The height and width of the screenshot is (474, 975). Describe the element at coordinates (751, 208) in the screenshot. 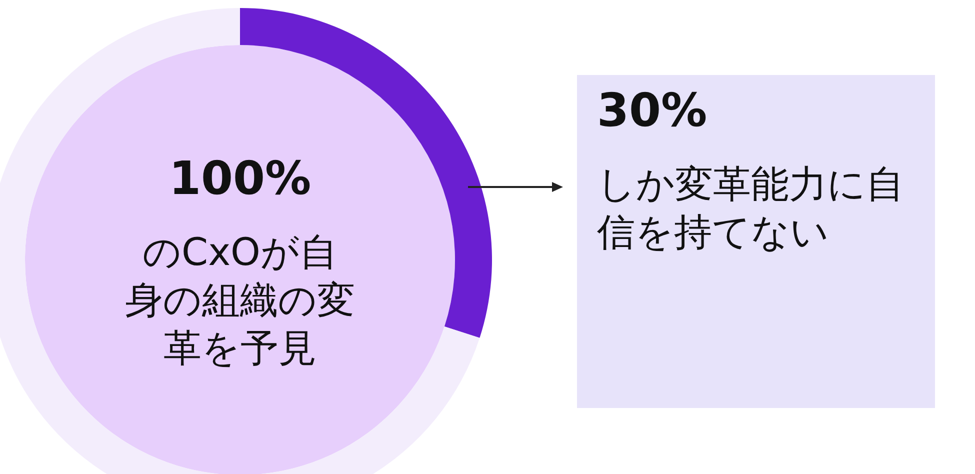

I see `text: しか変革能力に自信を持てない` at that location.